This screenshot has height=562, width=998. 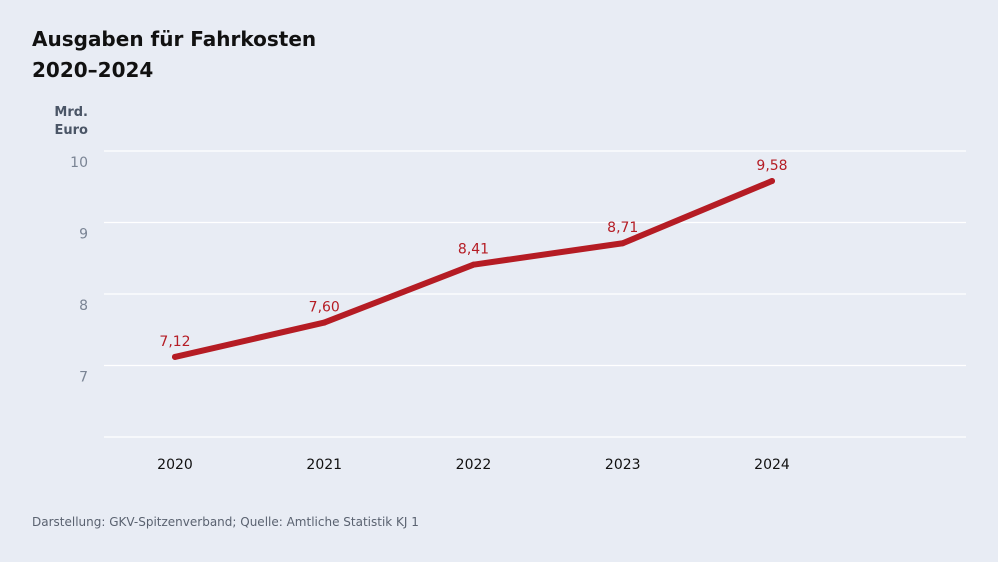 I want to click on data-label: 8,71, so click(x=622, y=228).